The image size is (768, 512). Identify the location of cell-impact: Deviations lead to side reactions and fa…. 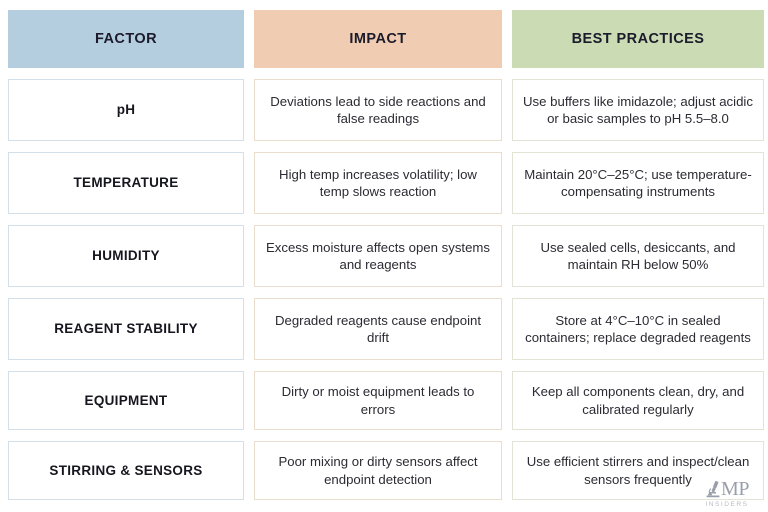
(378, 110).